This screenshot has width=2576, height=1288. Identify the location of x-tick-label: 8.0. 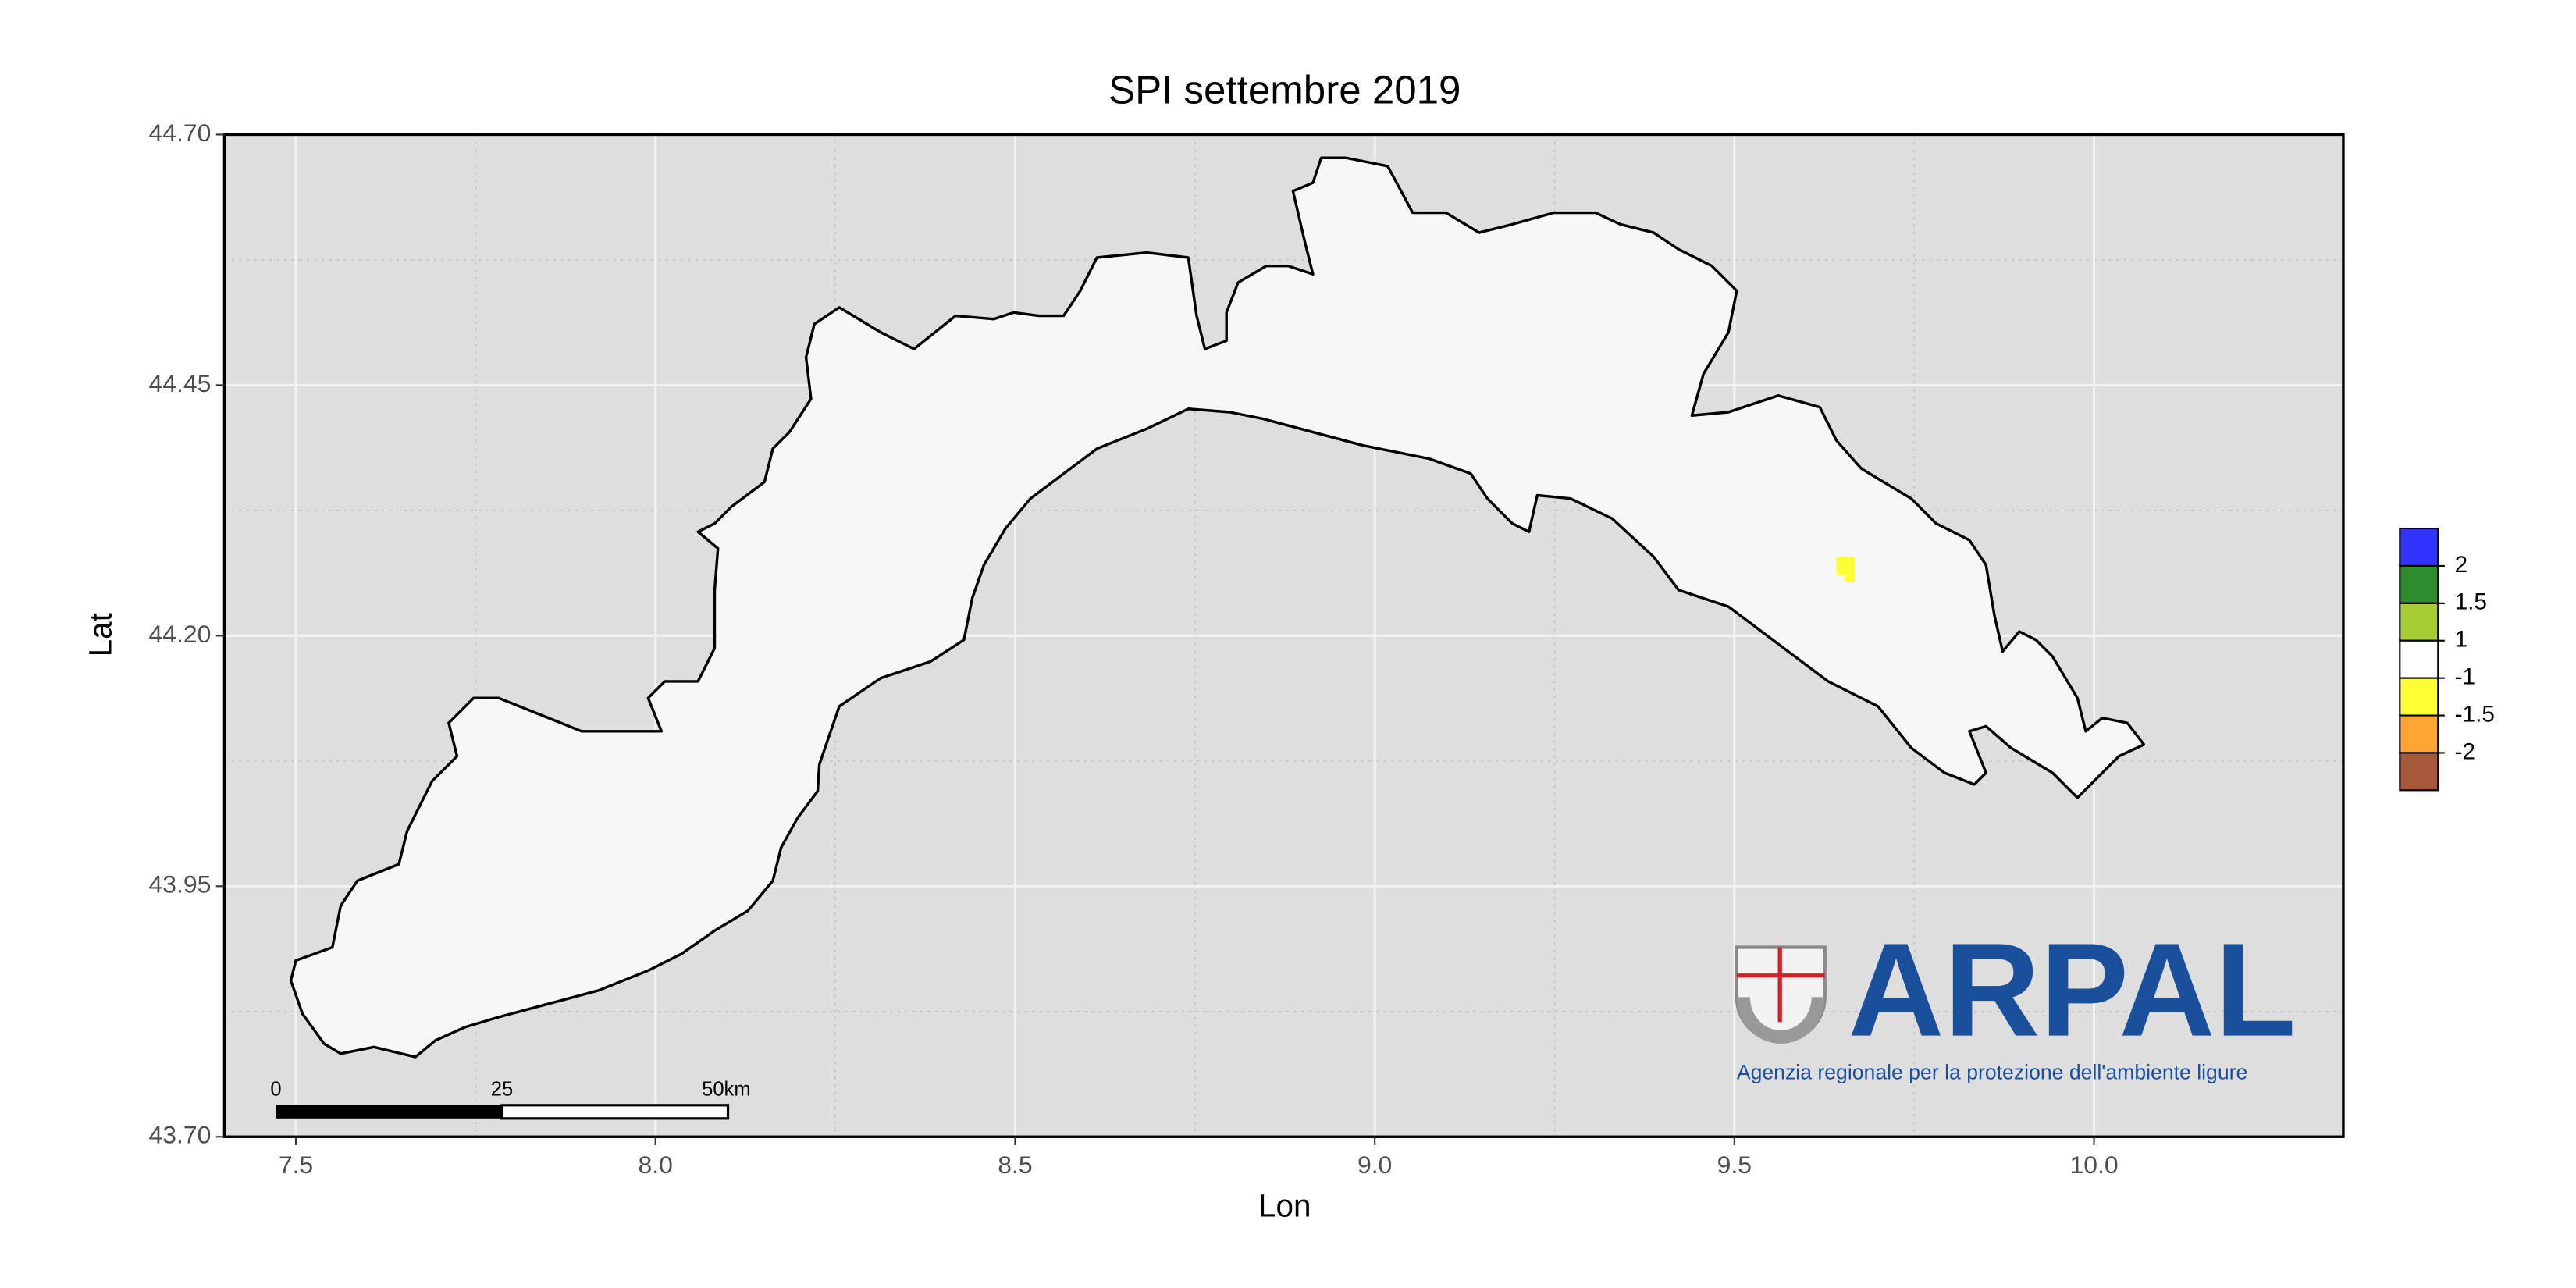
(656, 1165).